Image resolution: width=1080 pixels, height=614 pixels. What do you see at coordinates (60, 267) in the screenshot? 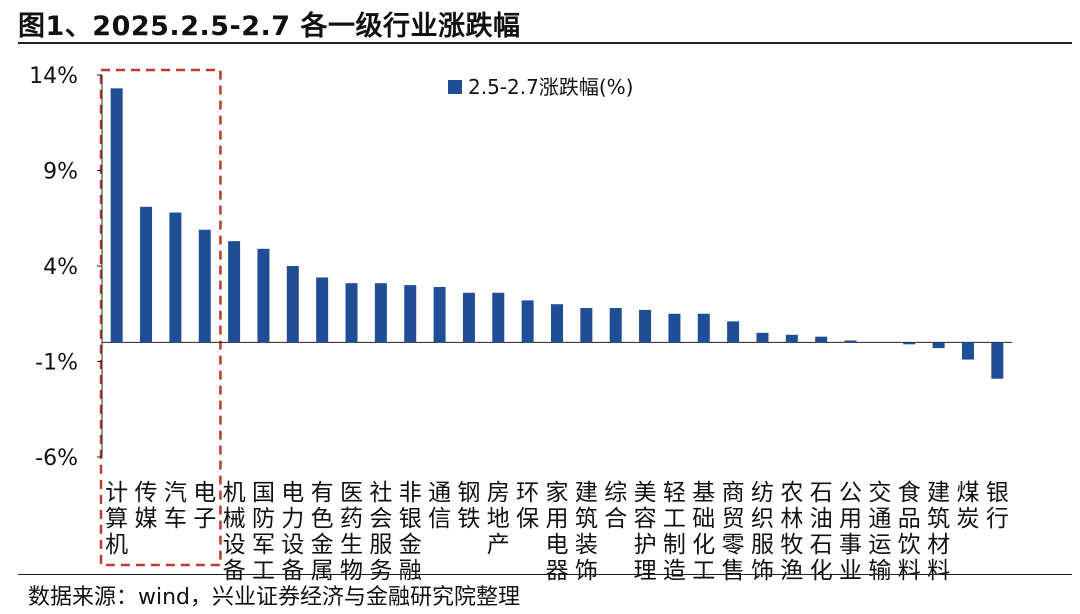
I see `y-tick-label: 4%` at bounding box center [60, 267].